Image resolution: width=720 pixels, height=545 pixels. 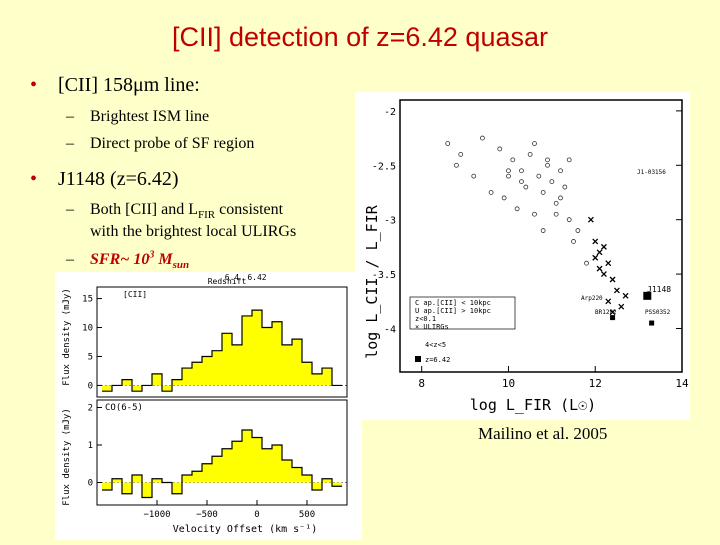 I want to click on spectrum-frame, so click(x=222, y=452).